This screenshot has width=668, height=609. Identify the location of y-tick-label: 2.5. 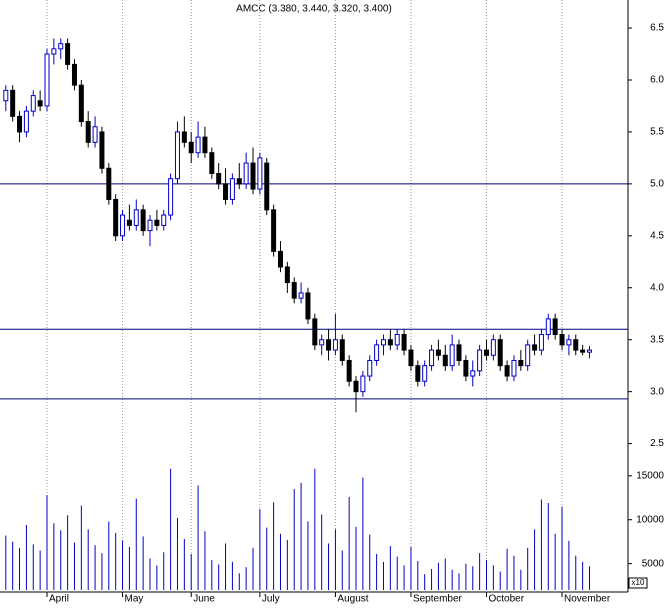
(657, 443).